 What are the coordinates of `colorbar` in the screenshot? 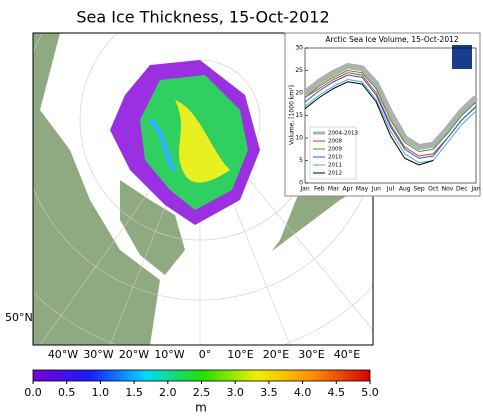 It's located at (201, 375).